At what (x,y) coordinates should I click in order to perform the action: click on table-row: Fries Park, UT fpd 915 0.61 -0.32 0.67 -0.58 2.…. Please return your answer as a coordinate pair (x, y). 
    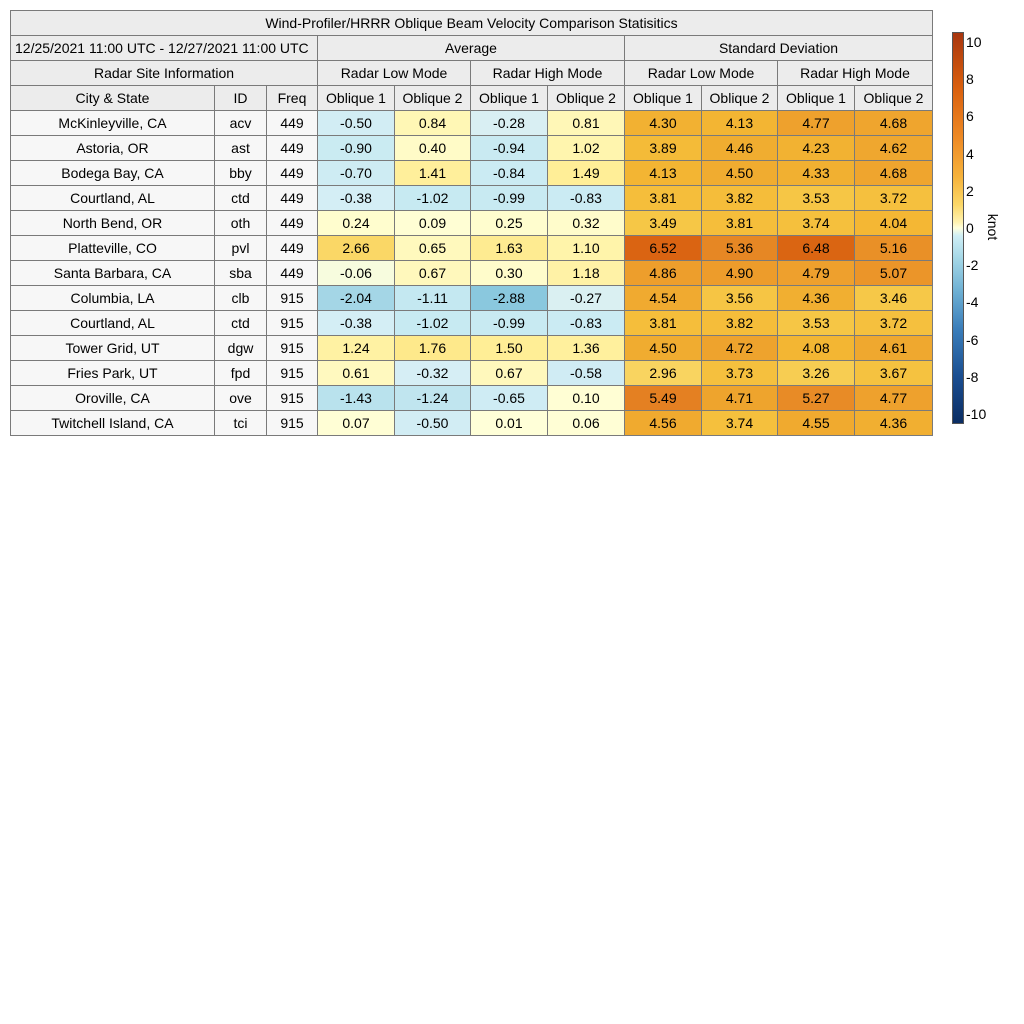
    Looking at the image, I should click on (471, 373).